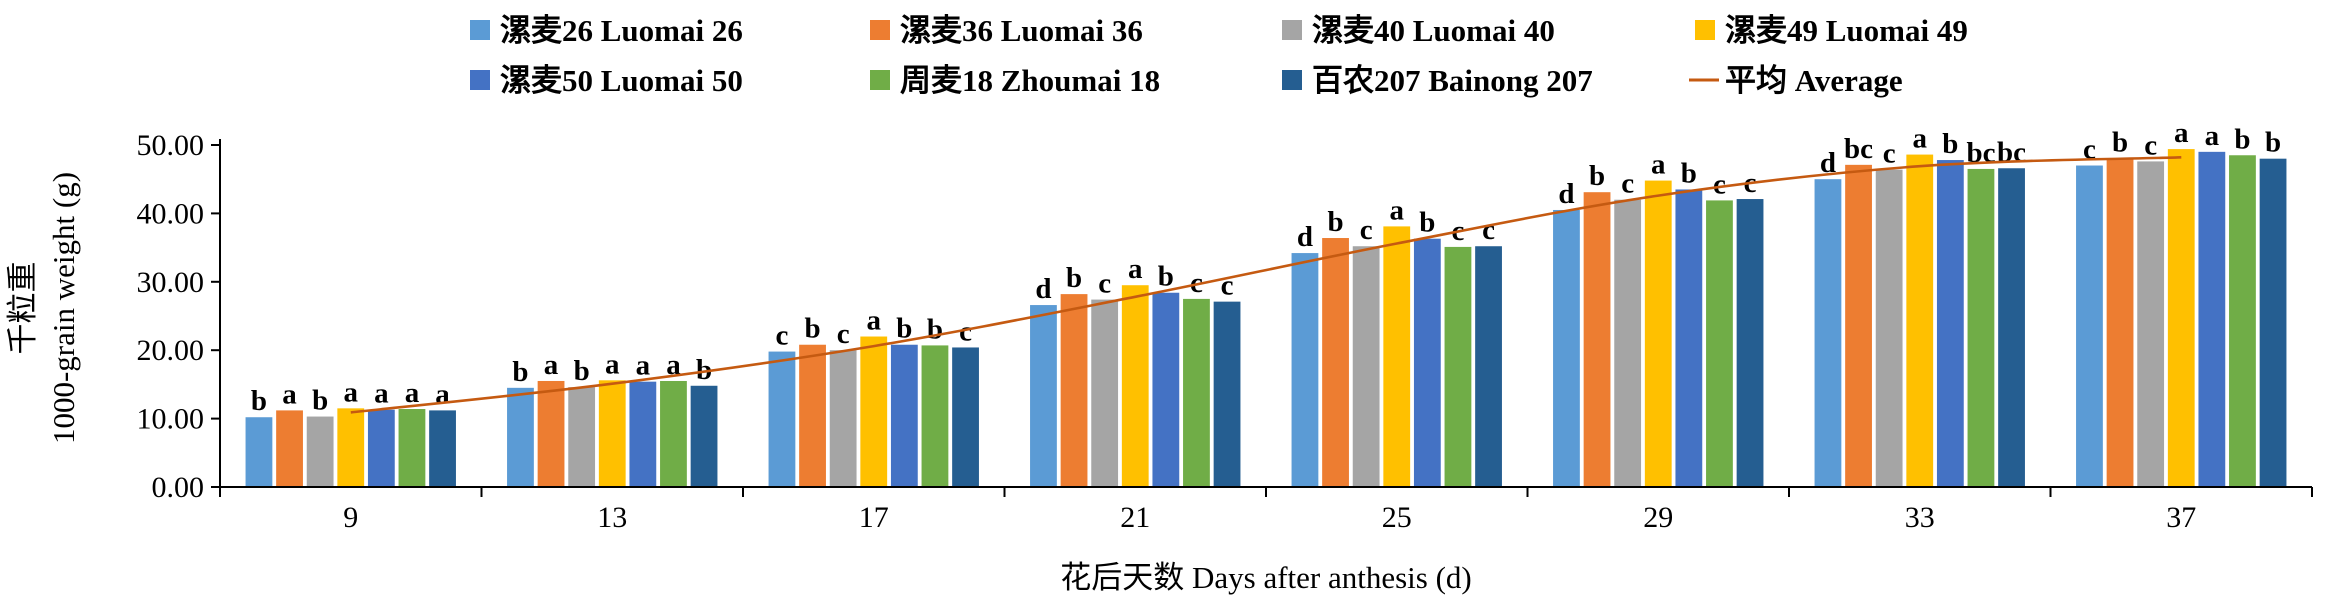 The width and height of the screenshot is (2327, 604). I want to click on x-tick-label: 25, so click(1397, 517).